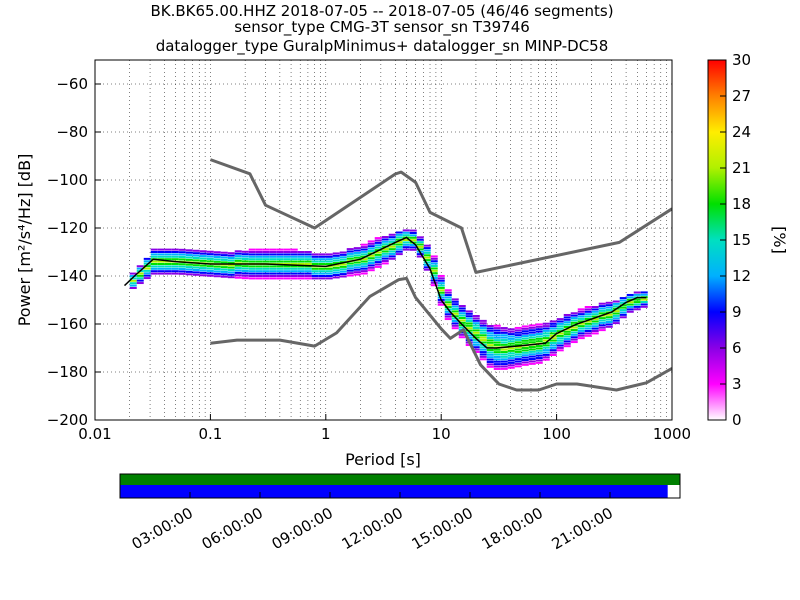  I want to click on y-axis-label: Power [m²/s⁴/Hz] [dB], so click(24, 240).